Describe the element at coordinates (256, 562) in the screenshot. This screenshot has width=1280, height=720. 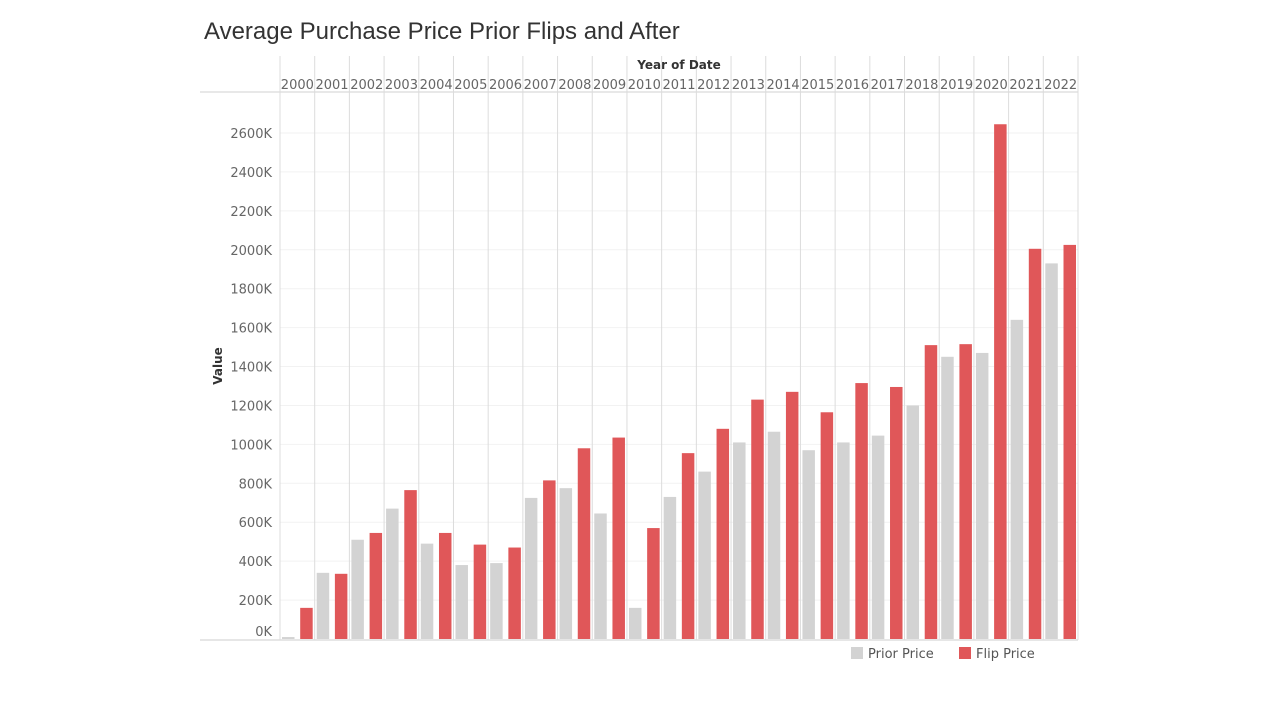
I see `y-tick-label: 400K` at that location.